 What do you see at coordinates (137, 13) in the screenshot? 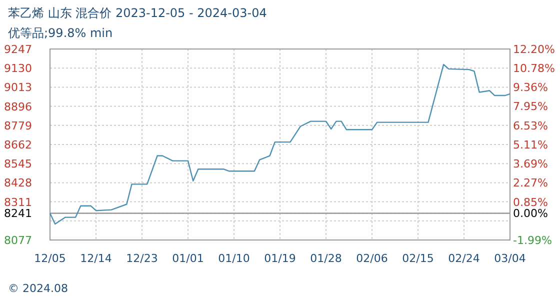
I see `chart-title: 苯乙烯 山东 混合价 2023-12-05 - 2024-03-04` at bounding box center [137, 13].